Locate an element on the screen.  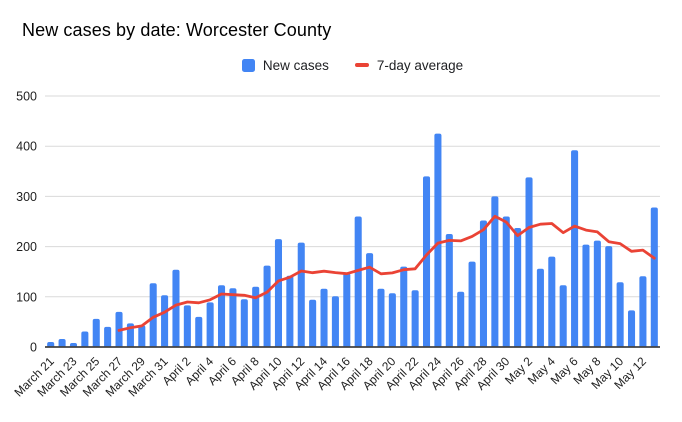
y-axis-label: 200 is located at coordinates (26, 247).